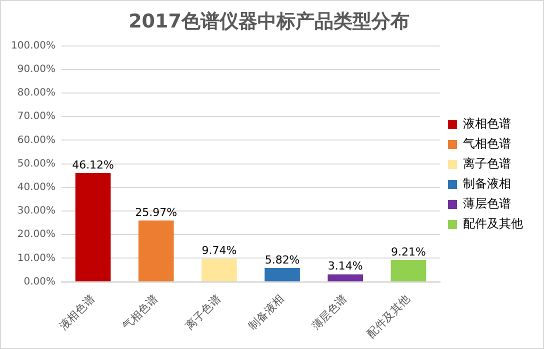  I want to click on y-tick-label: 40.00%, so click(36, 187).